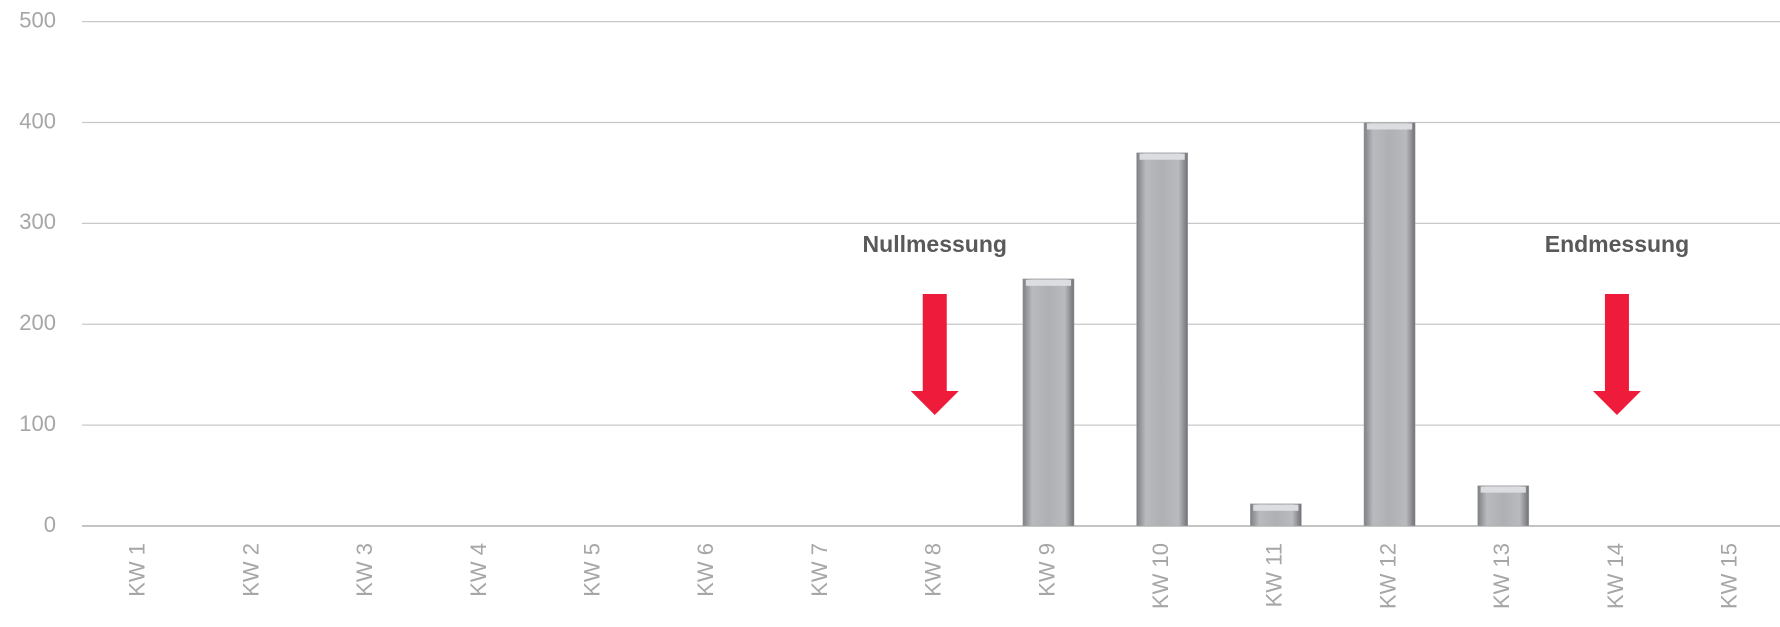  What do you see at coordinates (1501, 576) in the screenshot?
I see `x-tick-label: KW 13` at bounding box center [1501, 576].